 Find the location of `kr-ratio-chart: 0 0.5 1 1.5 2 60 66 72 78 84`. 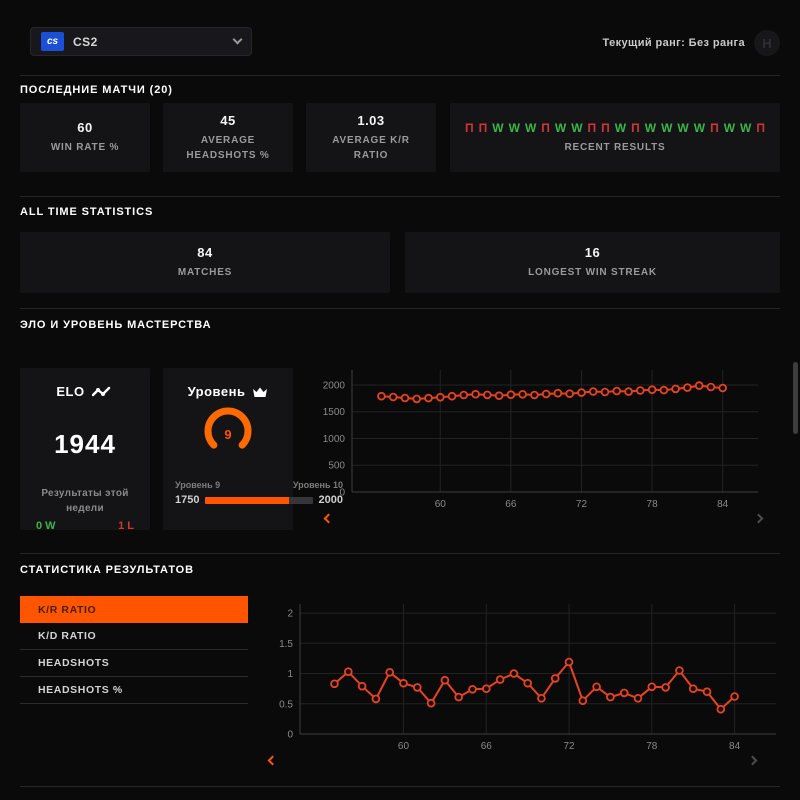

kr-ratio-chart: 0 0.5 1 1.5 2 60 66 72 78 84 is located at coordinates (527, 678).